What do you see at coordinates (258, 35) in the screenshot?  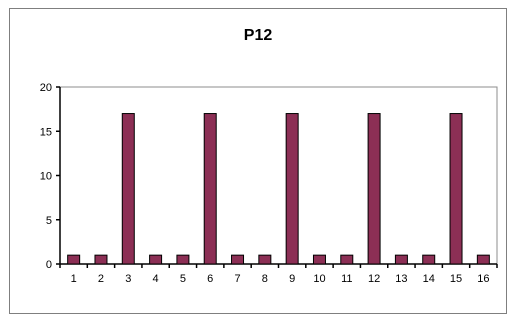 I see `chart-title: P12` at bounding box center [258, 35].